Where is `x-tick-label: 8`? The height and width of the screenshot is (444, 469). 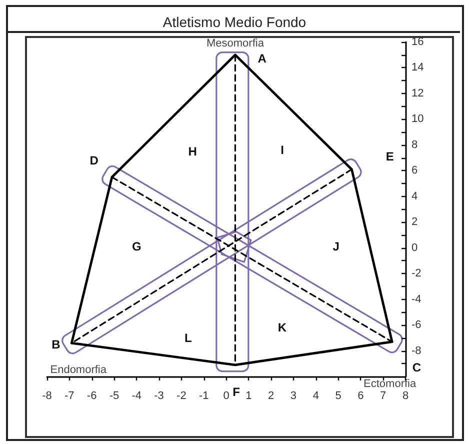 x-tick-label: 8 is located at coordinates (405, 396).